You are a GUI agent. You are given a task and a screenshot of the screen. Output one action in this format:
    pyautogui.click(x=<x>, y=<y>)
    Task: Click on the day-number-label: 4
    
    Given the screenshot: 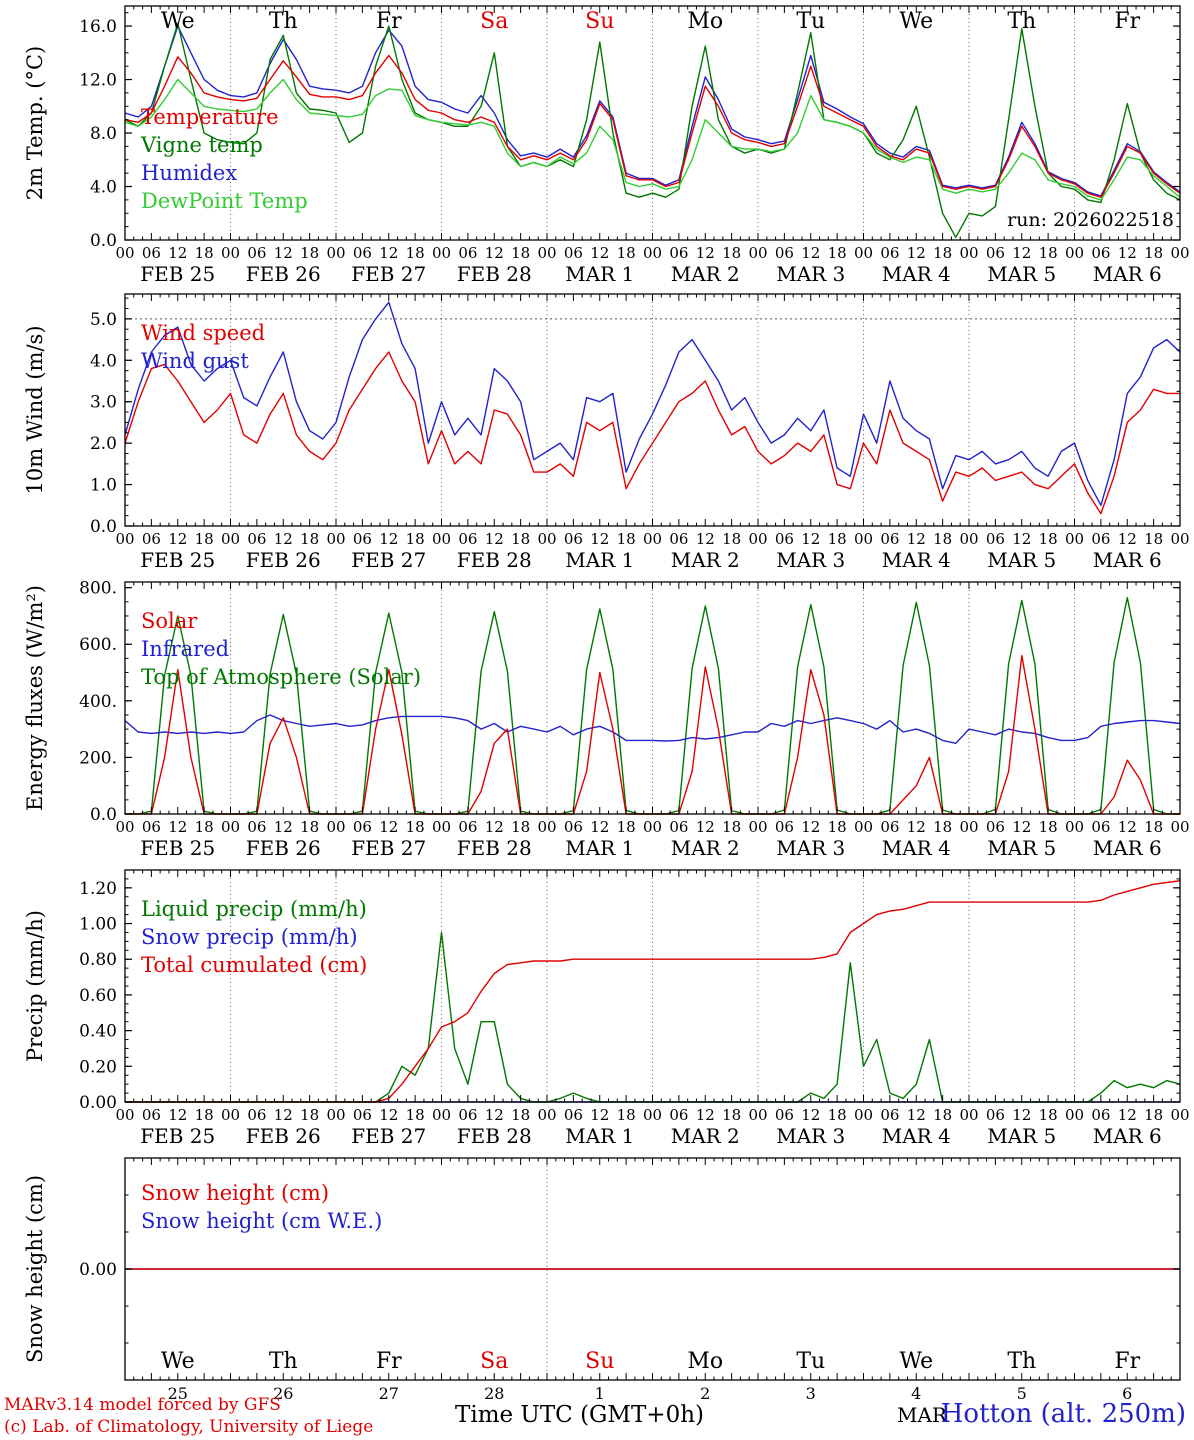 What is the action you would take?
    pyautogui.click(x=916, y=1393)
    